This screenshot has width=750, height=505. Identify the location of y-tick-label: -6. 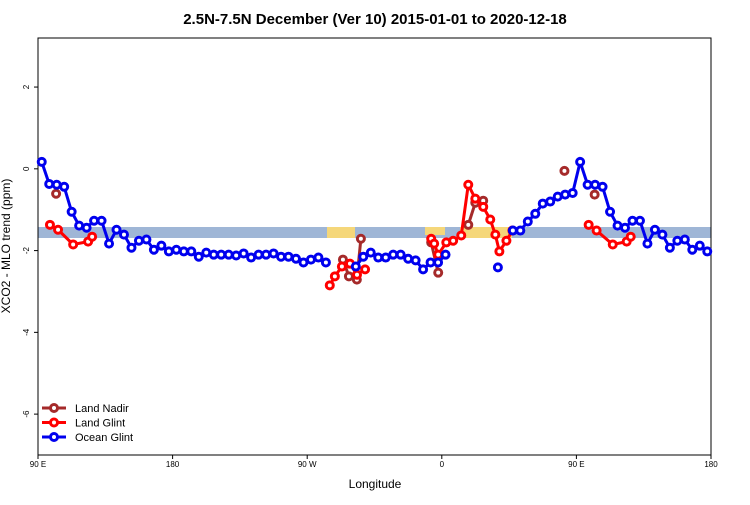
(26, 414).